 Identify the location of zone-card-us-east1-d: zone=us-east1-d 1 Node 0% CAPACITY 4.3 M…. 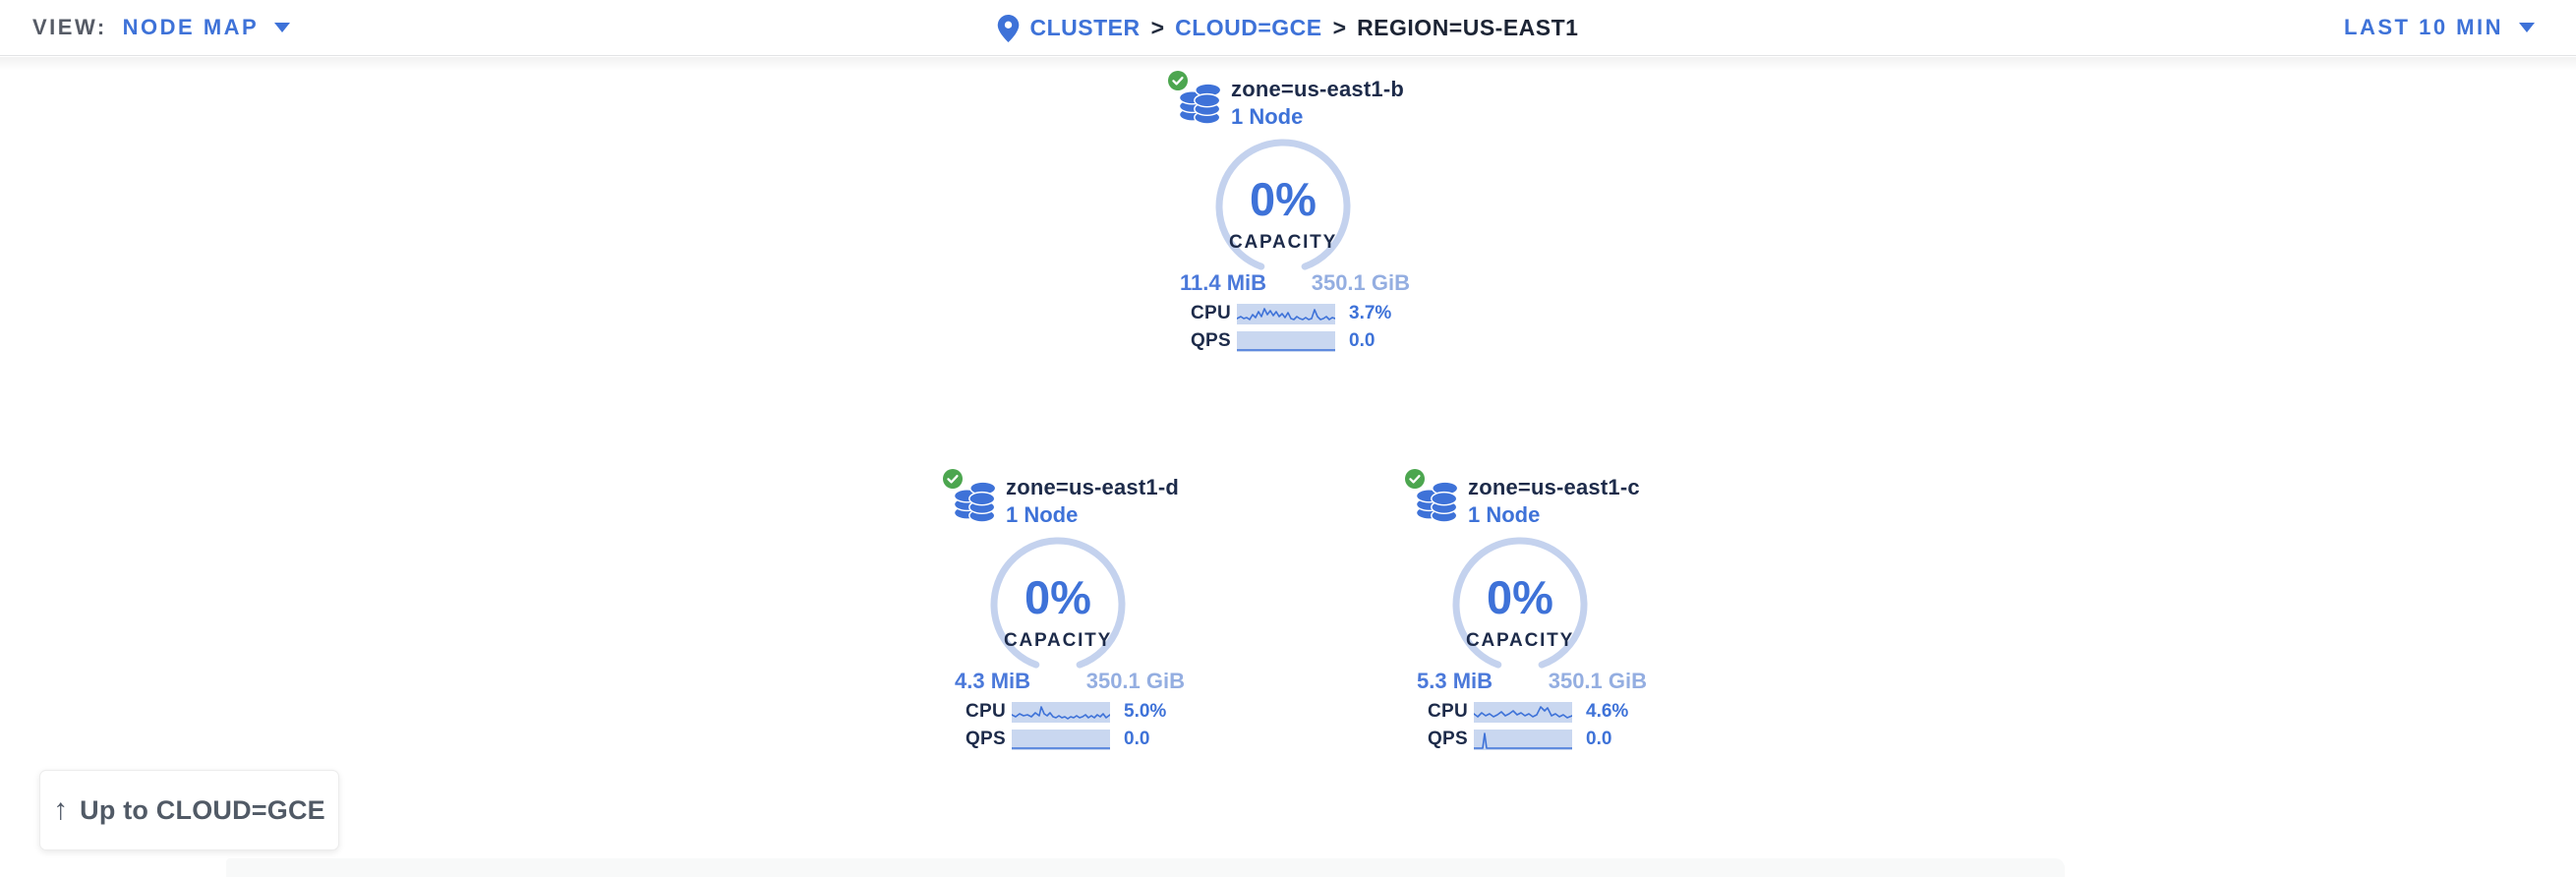
(1057, 614).